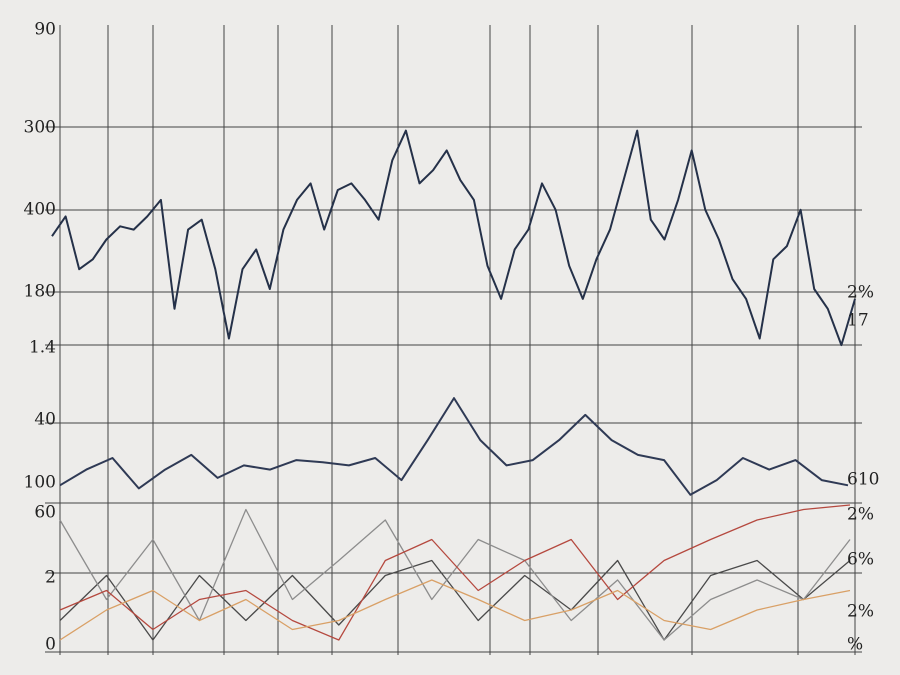 The height and width of the screenshot is (675, 900). What do you see at coordinates (40, 483) in the screenshot?
I see `y-tick-label: 100` at bounding box center [40, 483].